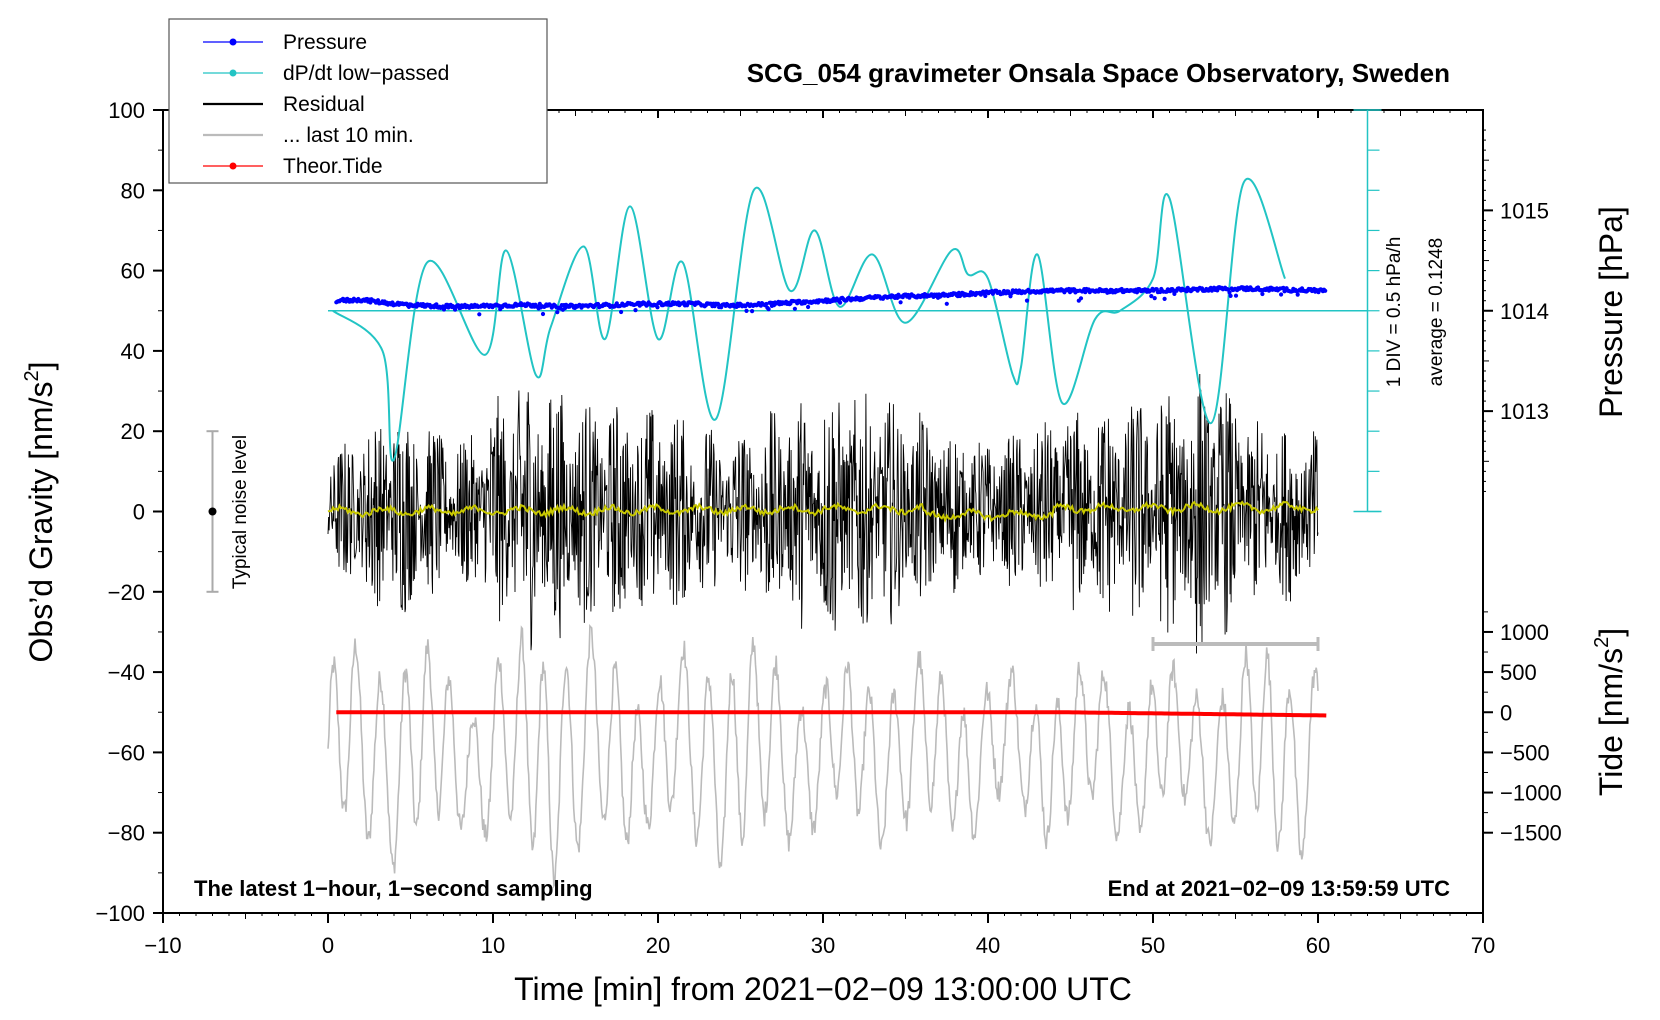  What do you see at coordinates (1531, 793) in the screenshot?
I see `tide-tick-label: −1000` at bounding box center [1531, 793].